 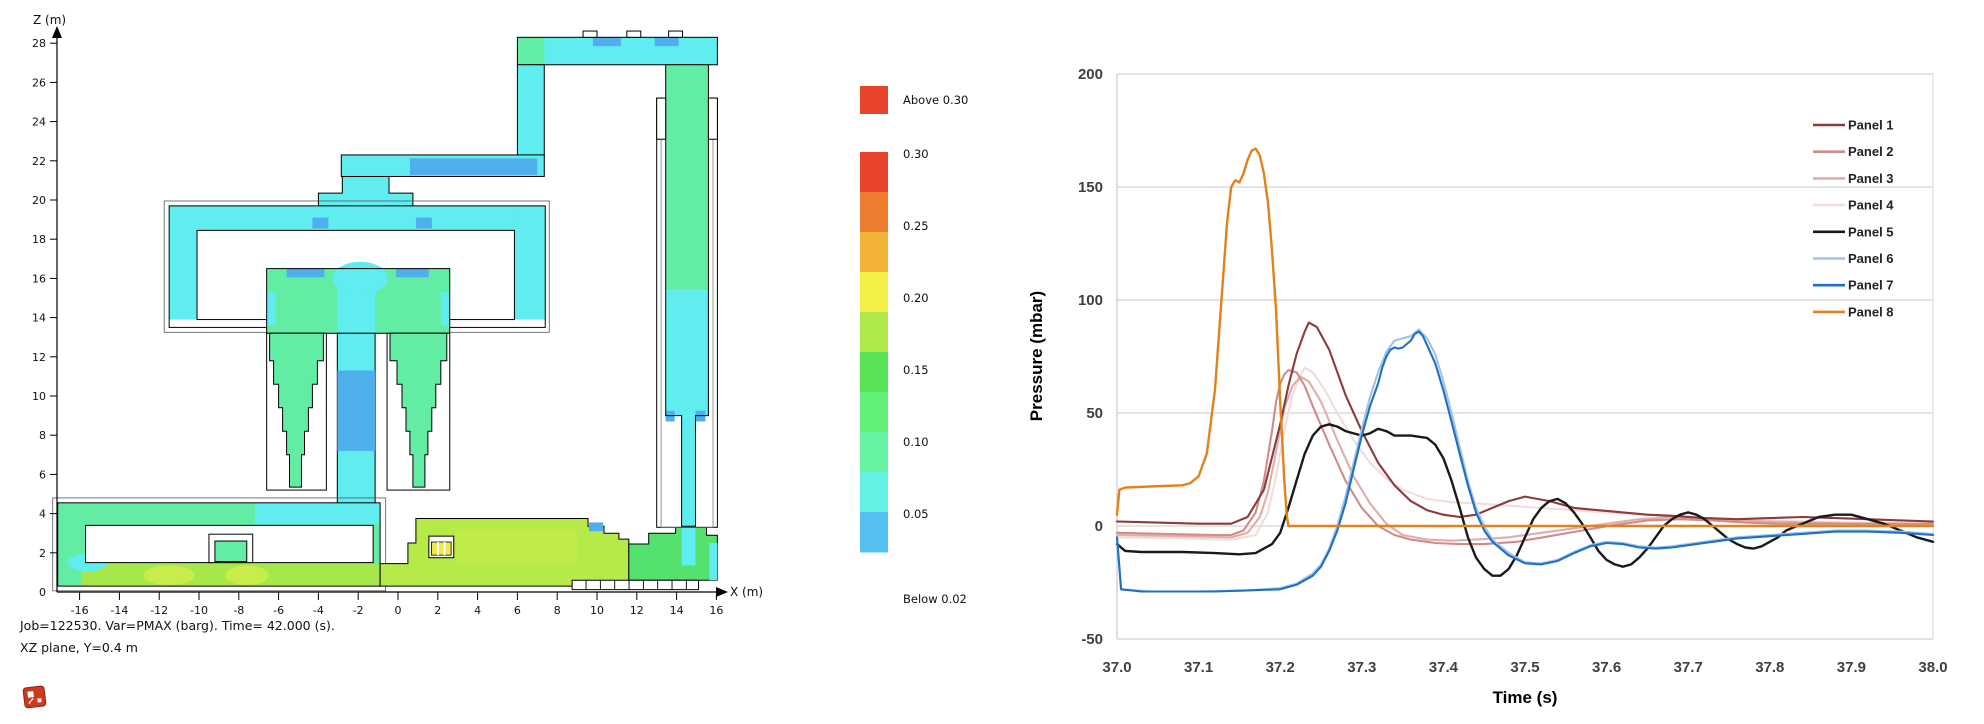 What do you see at coordinates (637, 610) in the screenshot?
I see `x-tick-label: 12` at bounding box center [637, 610].